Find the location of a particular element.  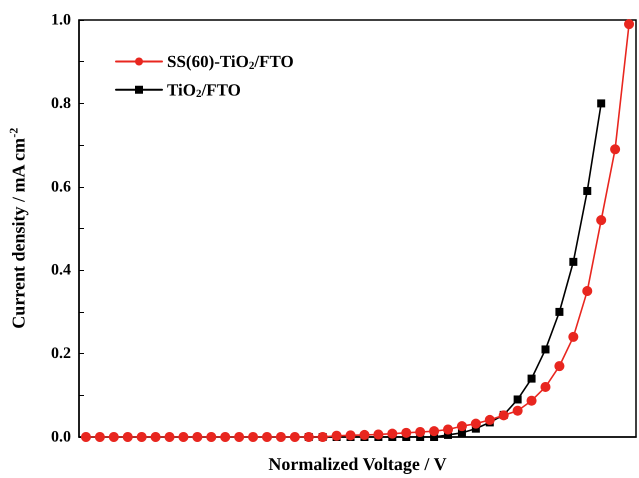

x-axis-title: Normalized Voltage / V is located at coordinates (357, 464).